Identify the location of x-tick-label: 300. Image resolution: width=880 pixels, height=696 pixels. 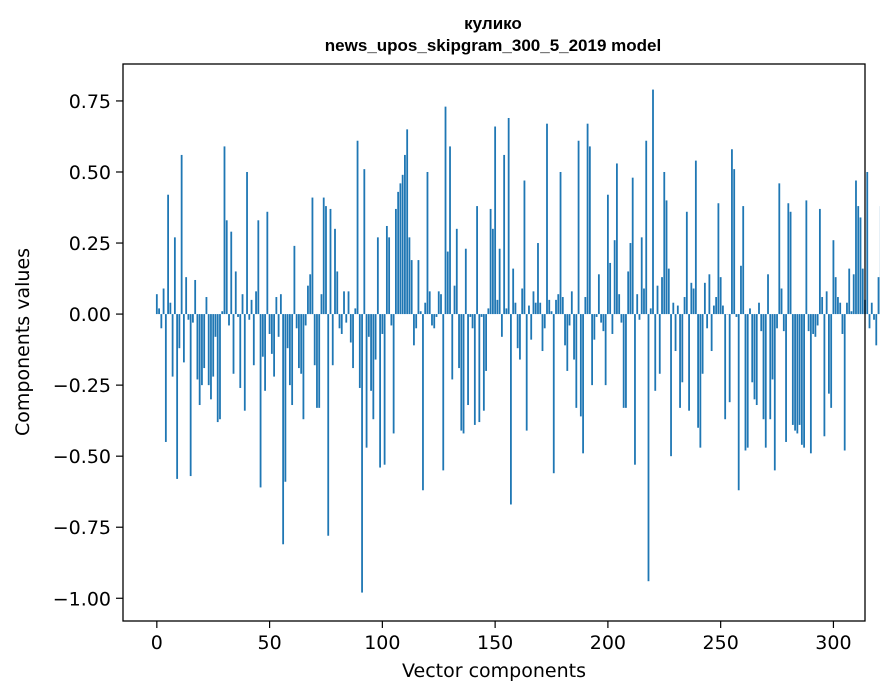
(833, 643).